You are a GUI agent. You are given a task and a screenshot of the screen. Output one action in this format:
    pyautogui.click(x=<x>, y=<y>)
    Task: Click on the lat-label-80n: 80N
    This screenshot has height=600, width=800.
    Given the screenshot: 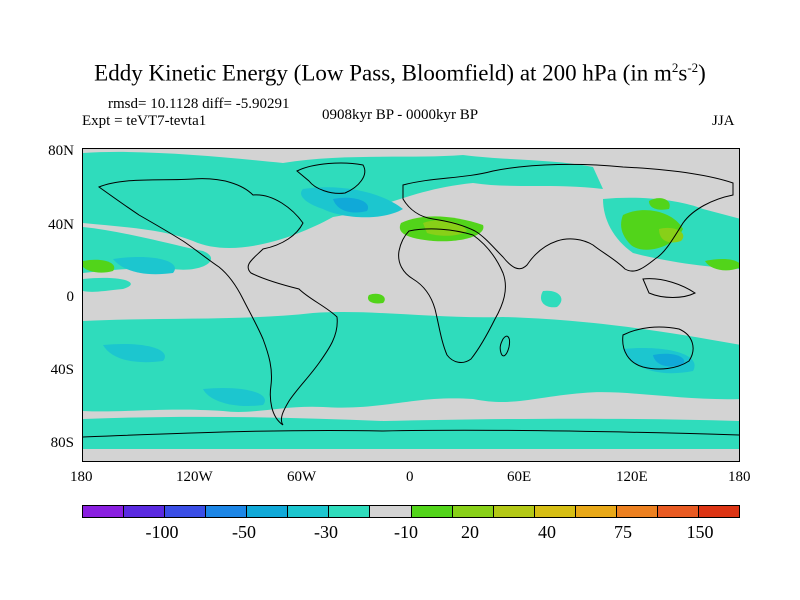 What is the action you would take?
    pyautogui.click(x=61, y=151)
    